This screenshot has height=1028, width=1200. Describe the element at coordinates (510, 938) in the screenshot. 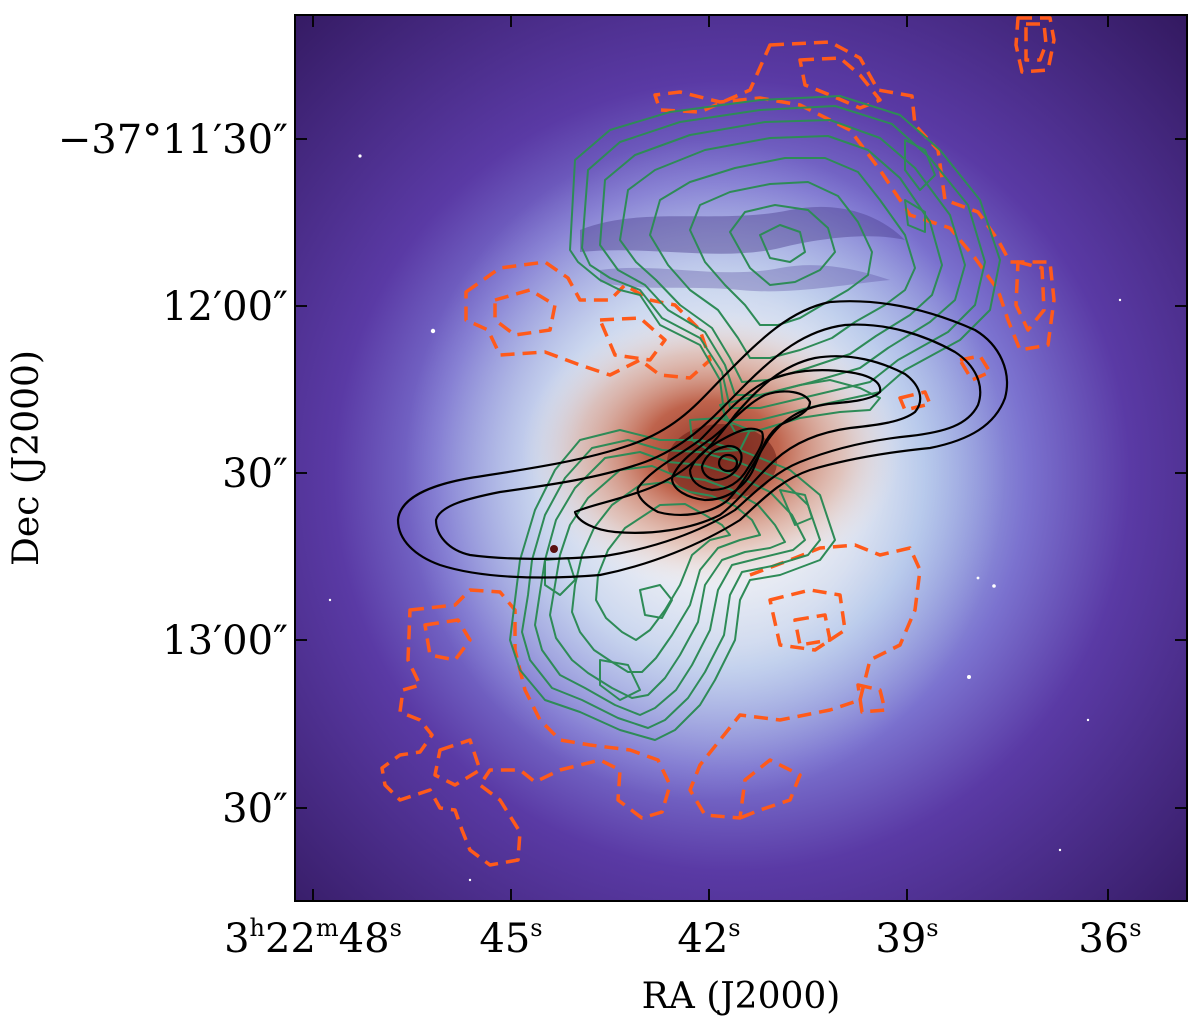

I see `x-tick-label-1: 45s` at that location.